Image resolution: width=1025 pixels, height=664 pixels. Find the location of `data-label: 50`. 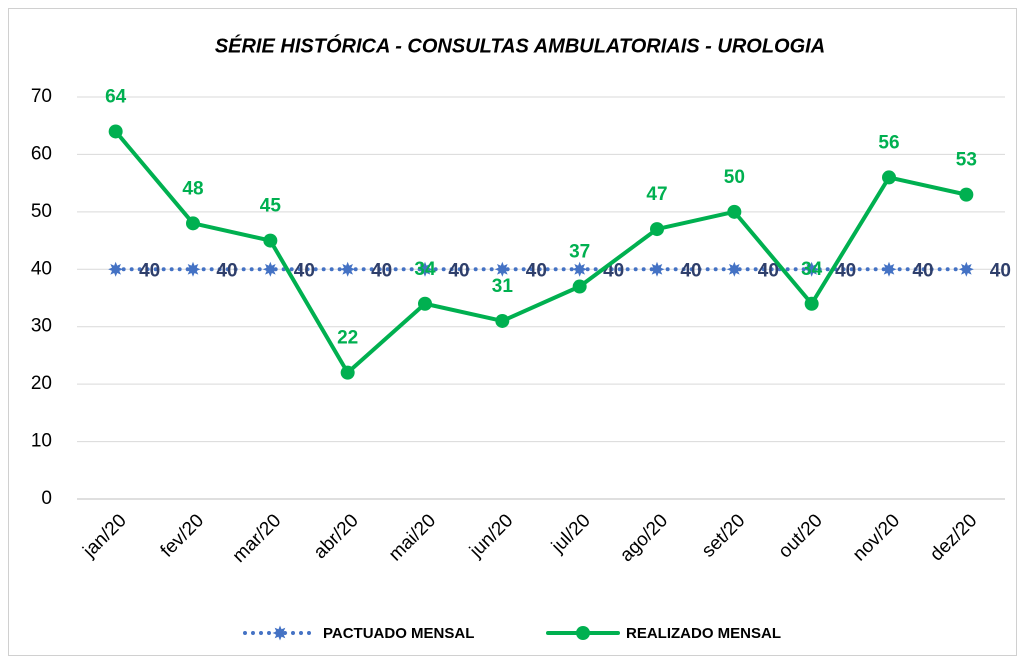

data-label: 50 is located at coordinates (734, 177).